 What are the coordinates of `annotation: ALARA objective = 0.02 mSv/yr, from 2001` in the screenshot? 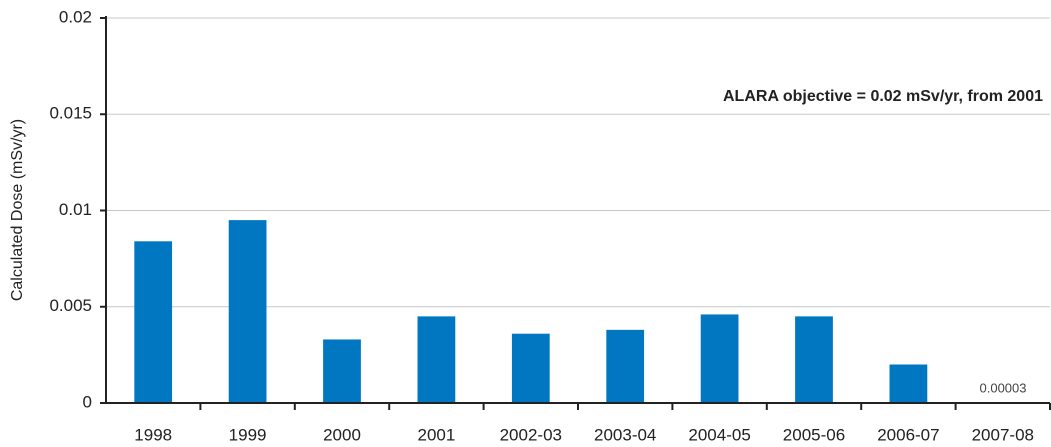 It's located at (883, 96).